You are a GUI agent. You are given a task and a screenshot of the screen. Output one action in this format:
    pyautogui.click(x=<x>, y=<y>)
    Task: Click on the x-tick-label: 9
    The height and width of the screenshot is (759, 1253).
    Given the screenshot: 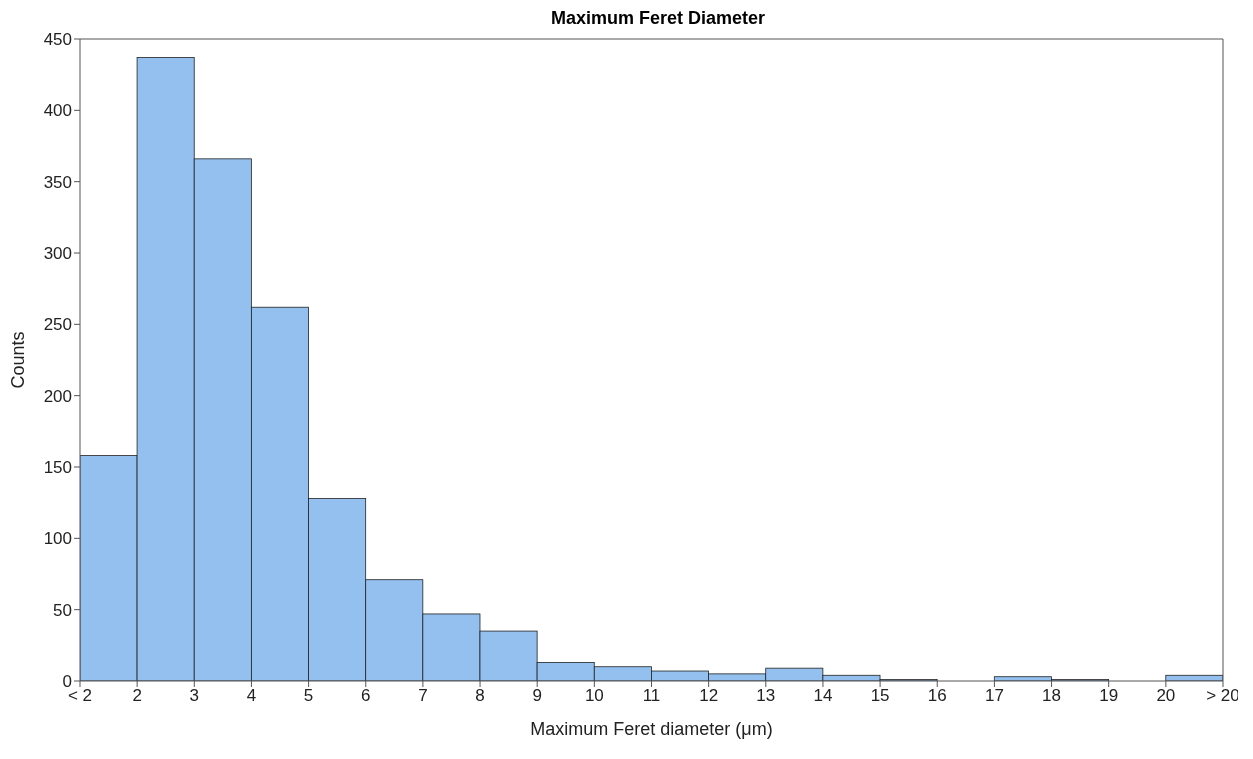 What is the action you would take?
    pyautogui.click(x=537, y=696)
    